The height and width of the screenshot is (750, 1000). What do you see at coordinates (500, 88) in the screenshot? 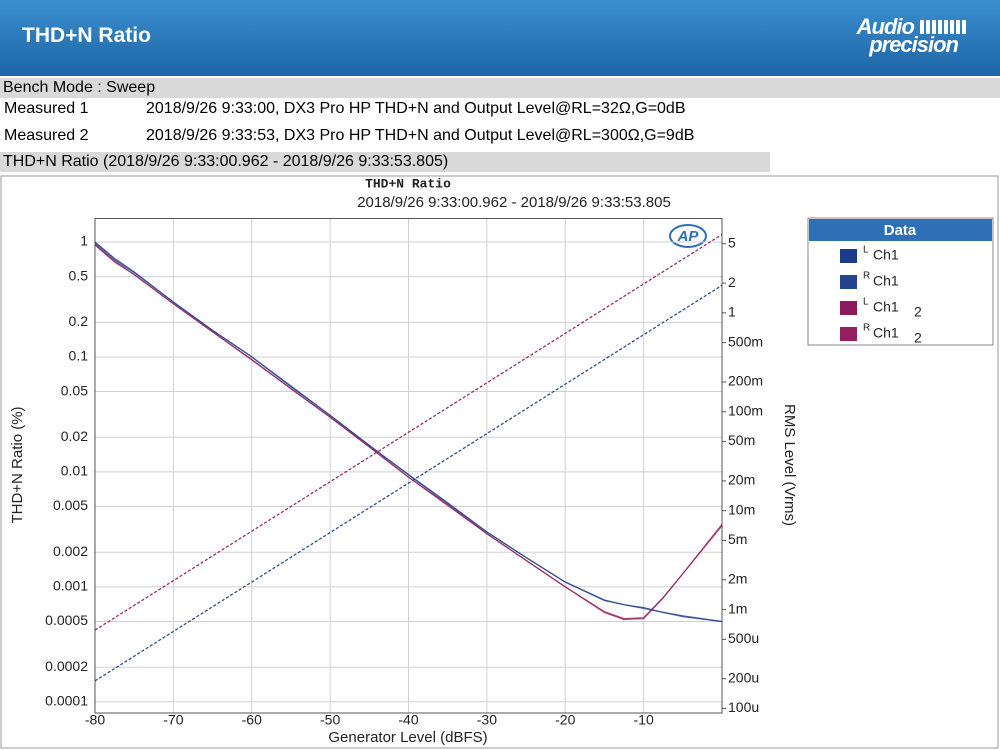
I see `bench-mode: Bench Mode : Sweep` at bounding box center [500, 88].